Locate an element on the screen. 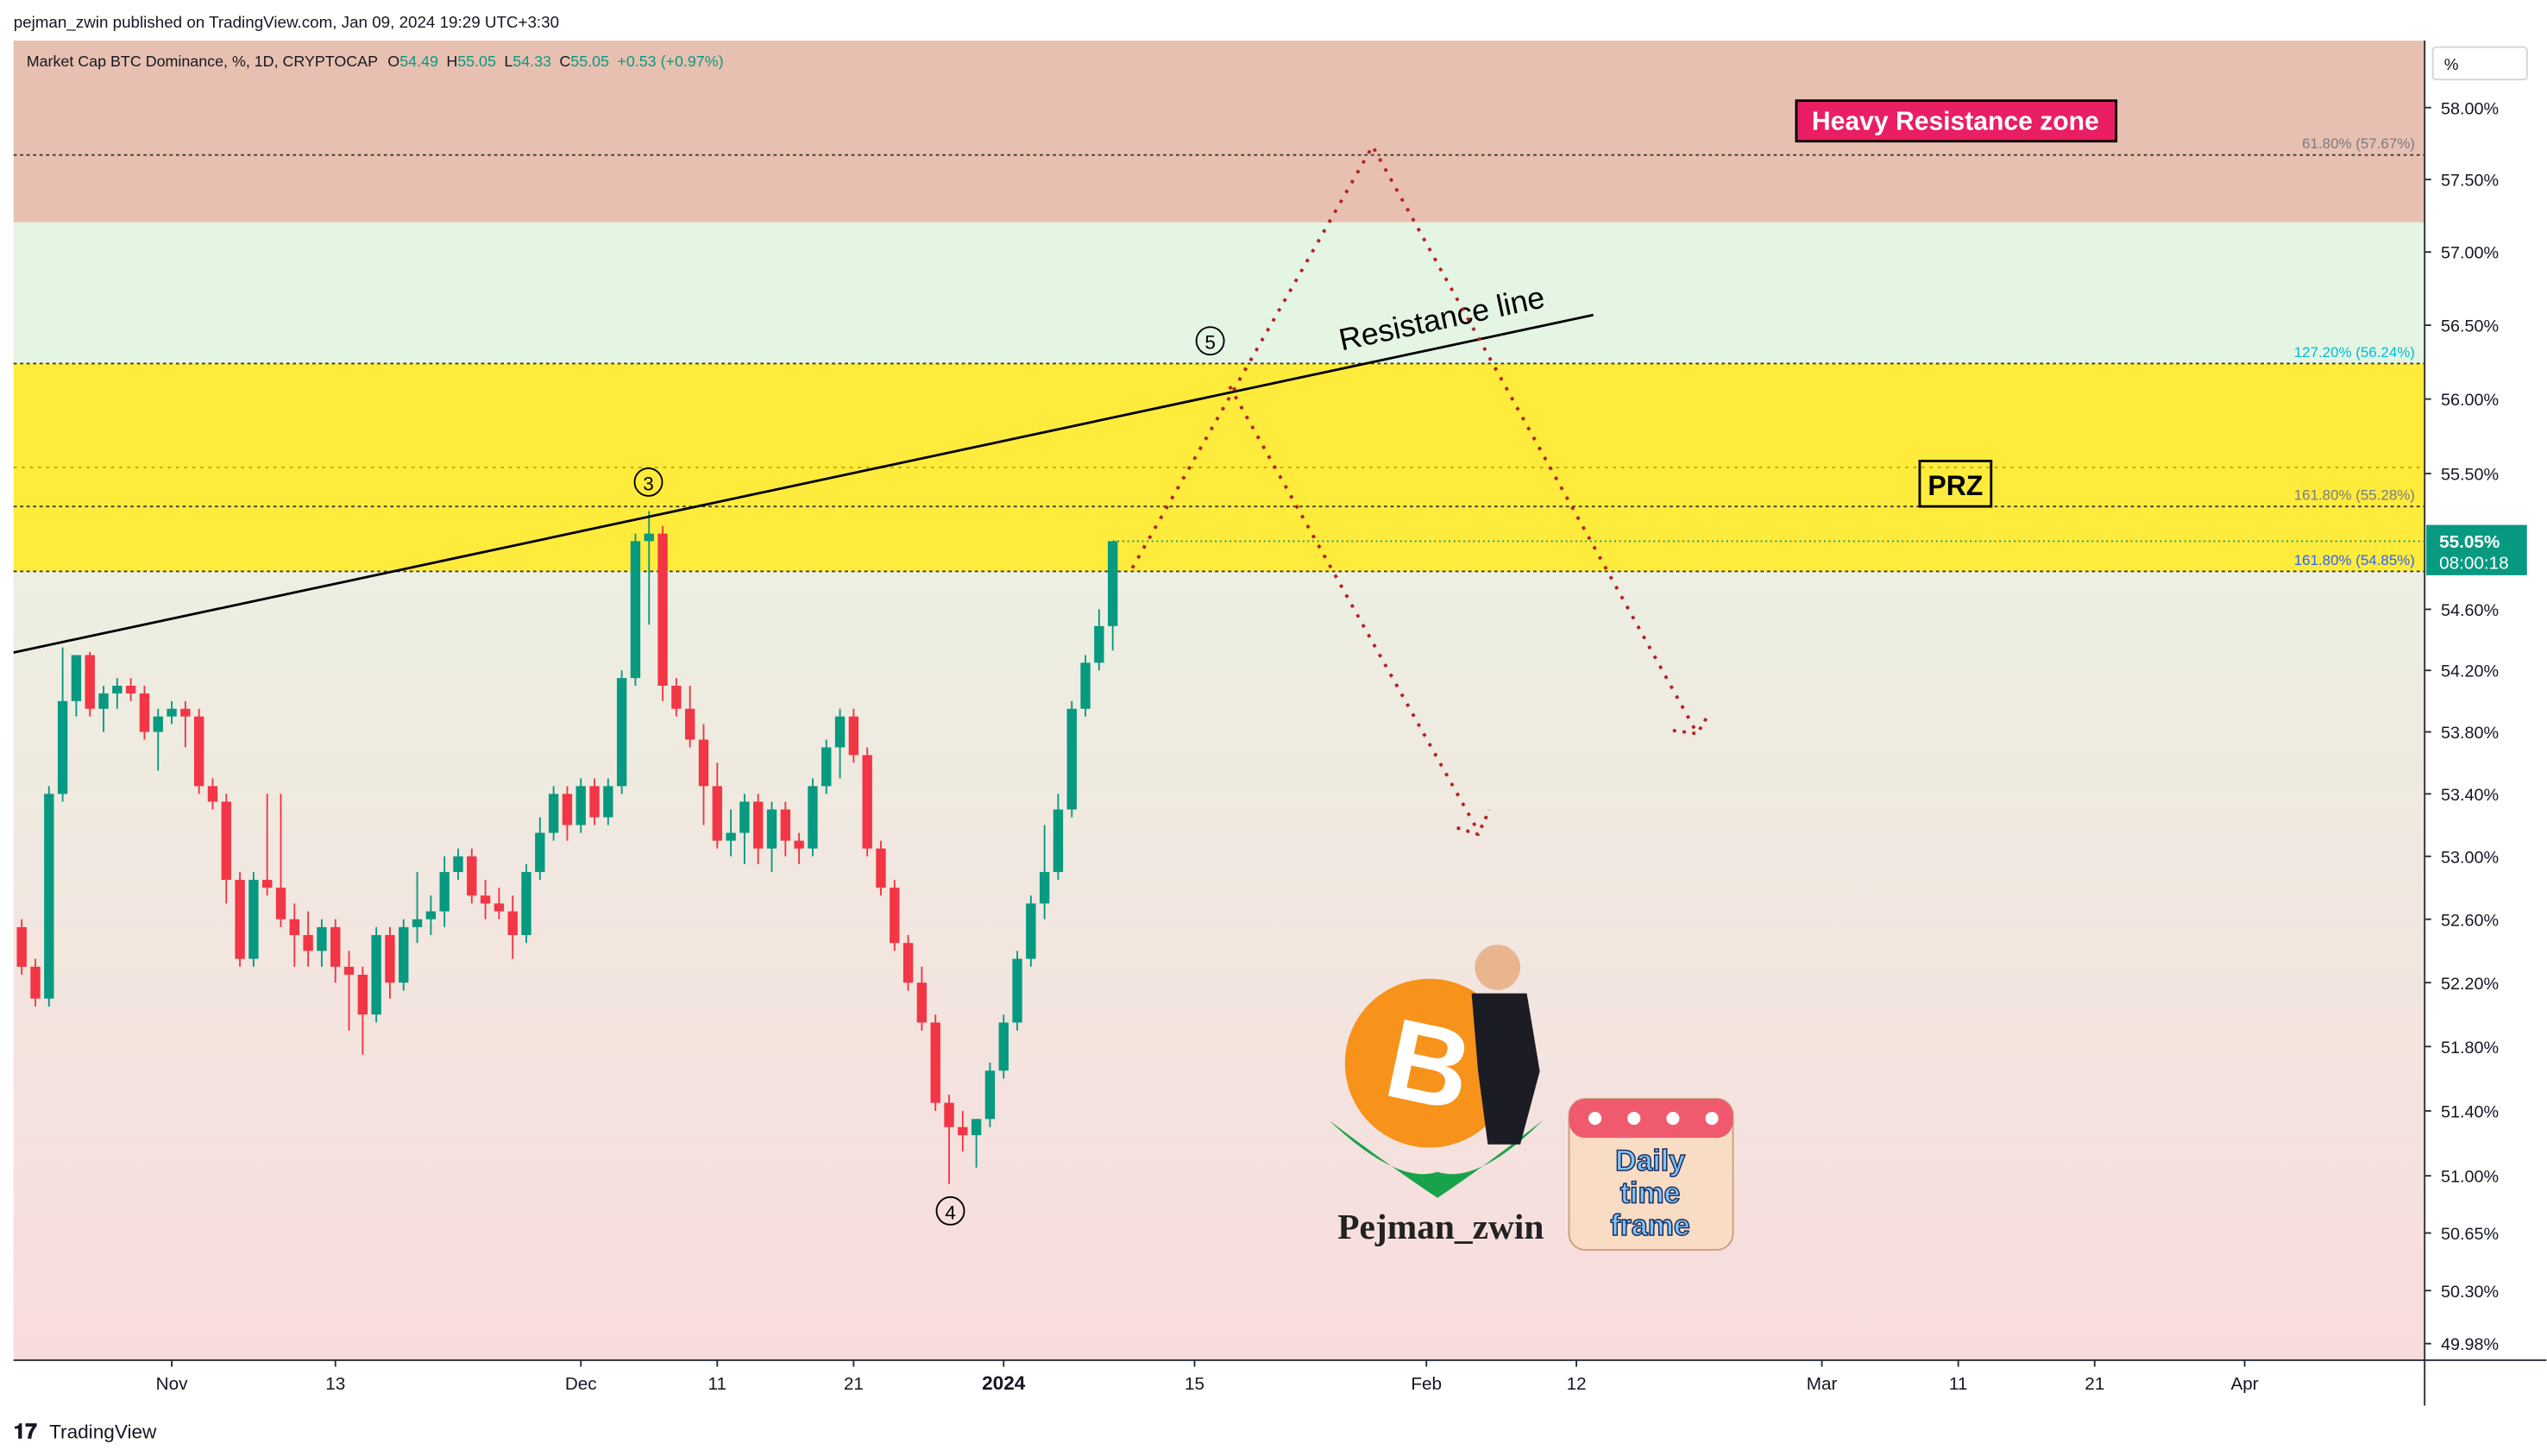 The height and width of the screenshot is (1456, 2547). wave-label: 3 is located at coordinates (648, 484).